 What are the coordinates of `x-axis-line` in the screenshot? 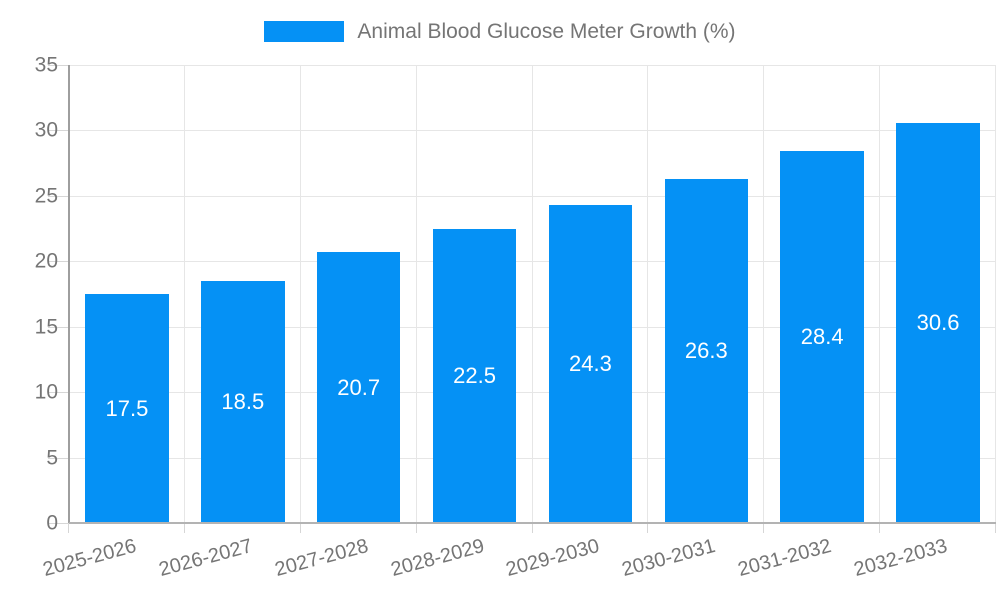 It's located at (532, 523).